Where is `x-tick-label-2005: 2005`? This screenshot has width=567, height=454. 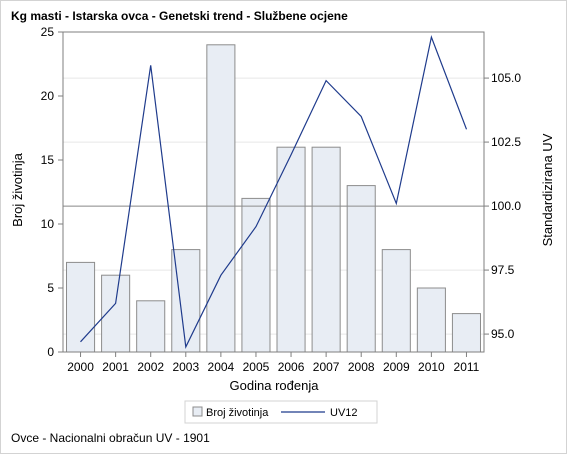 x-tick-label-2005: 2005 is located at coordinates (256, 367).